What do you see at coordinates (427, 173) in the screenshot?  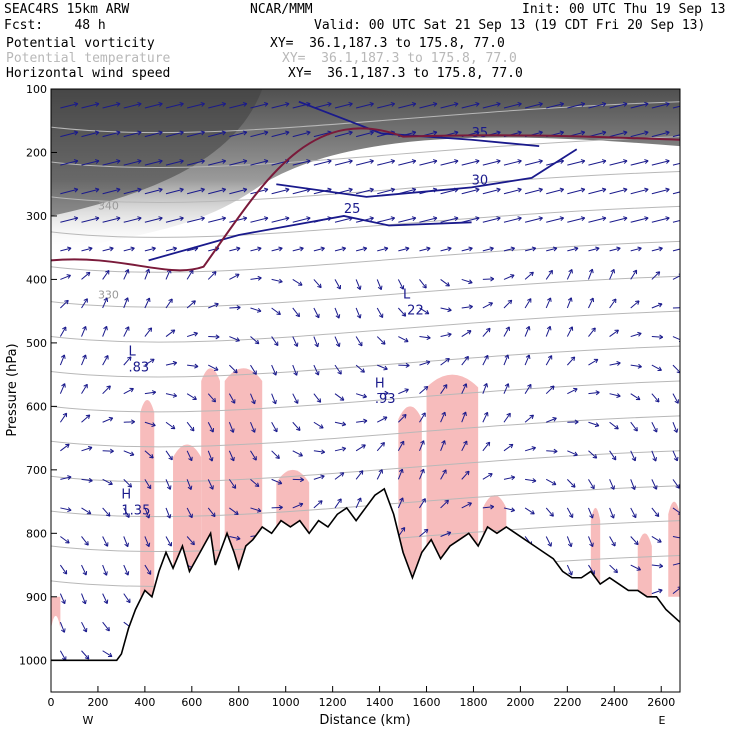 I see `wind-speed-contour` at bounding box center [427, 173].